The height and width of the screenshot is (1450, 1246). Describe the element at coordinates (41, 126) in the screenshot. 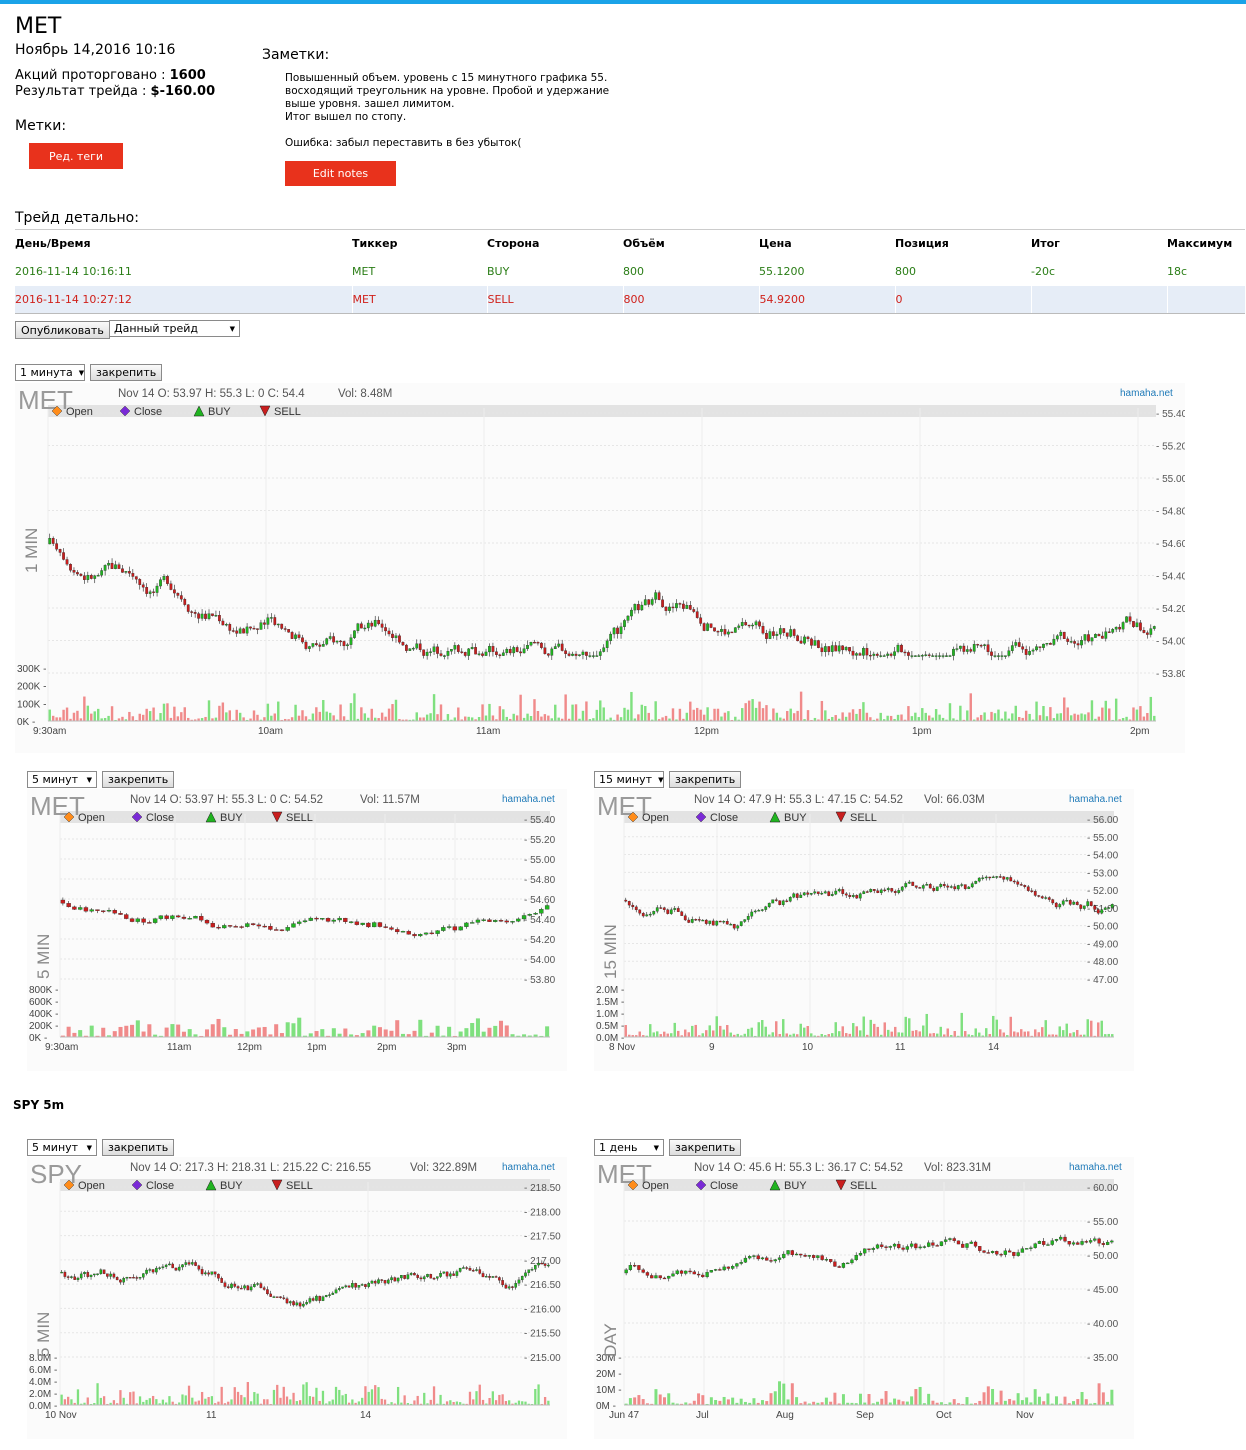

I see `tags-label: Метки:` at that location.